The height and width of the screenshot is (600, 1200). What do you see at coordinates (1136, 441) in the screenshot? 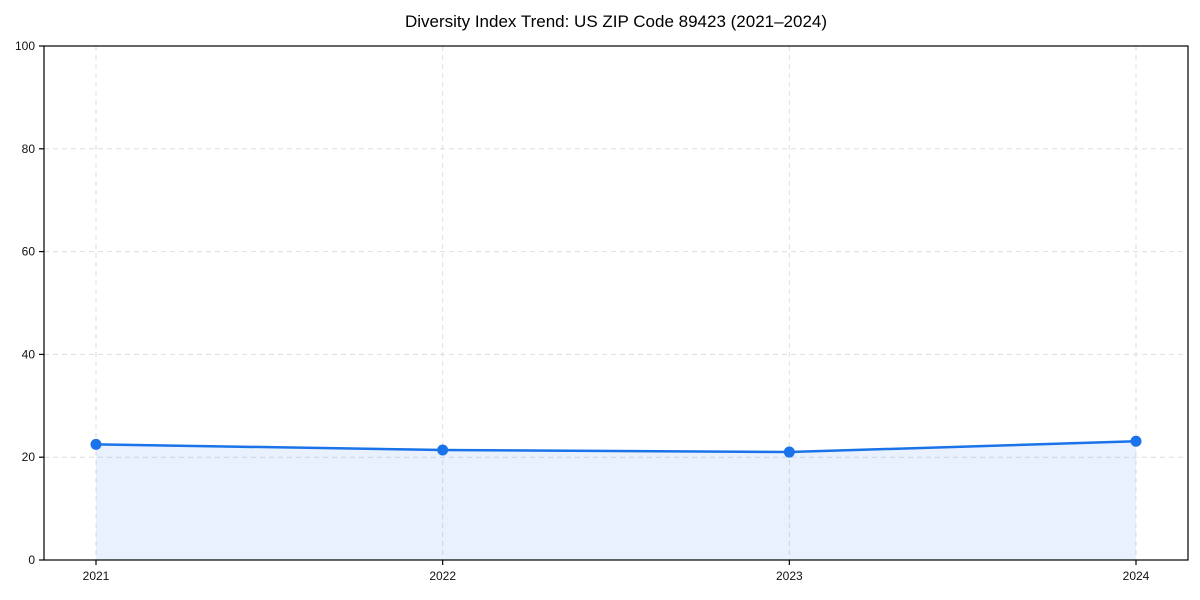
I see `data-point-2024` at bounding box center [1136, 441].